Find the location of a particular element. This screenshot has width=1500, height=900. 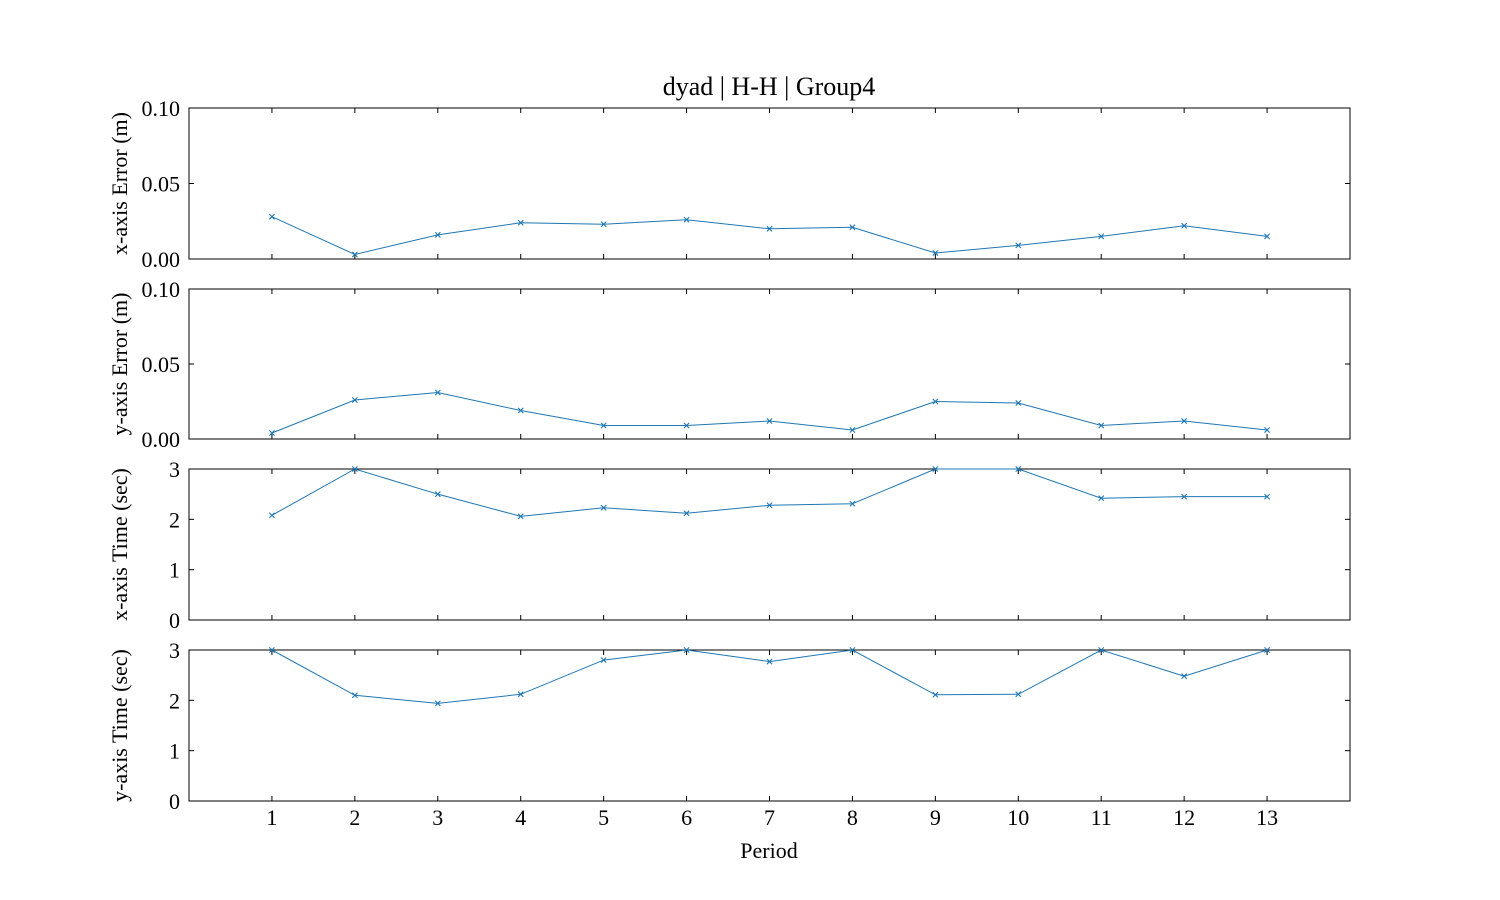

x-tick-label: 12 is located at coordinates (1184, 817).